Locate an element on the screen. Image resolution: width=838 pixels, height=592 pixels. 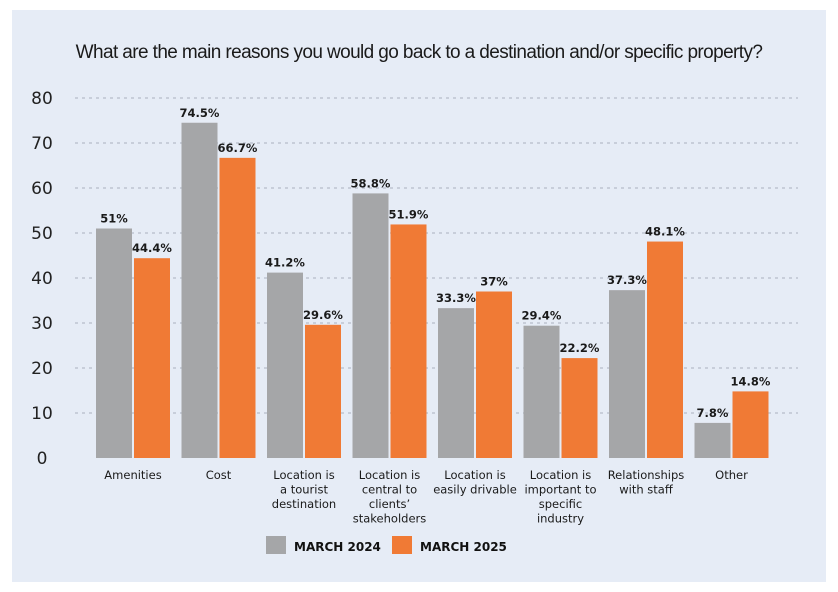
data-label: 48.1% is located at coordinates (665, 232).